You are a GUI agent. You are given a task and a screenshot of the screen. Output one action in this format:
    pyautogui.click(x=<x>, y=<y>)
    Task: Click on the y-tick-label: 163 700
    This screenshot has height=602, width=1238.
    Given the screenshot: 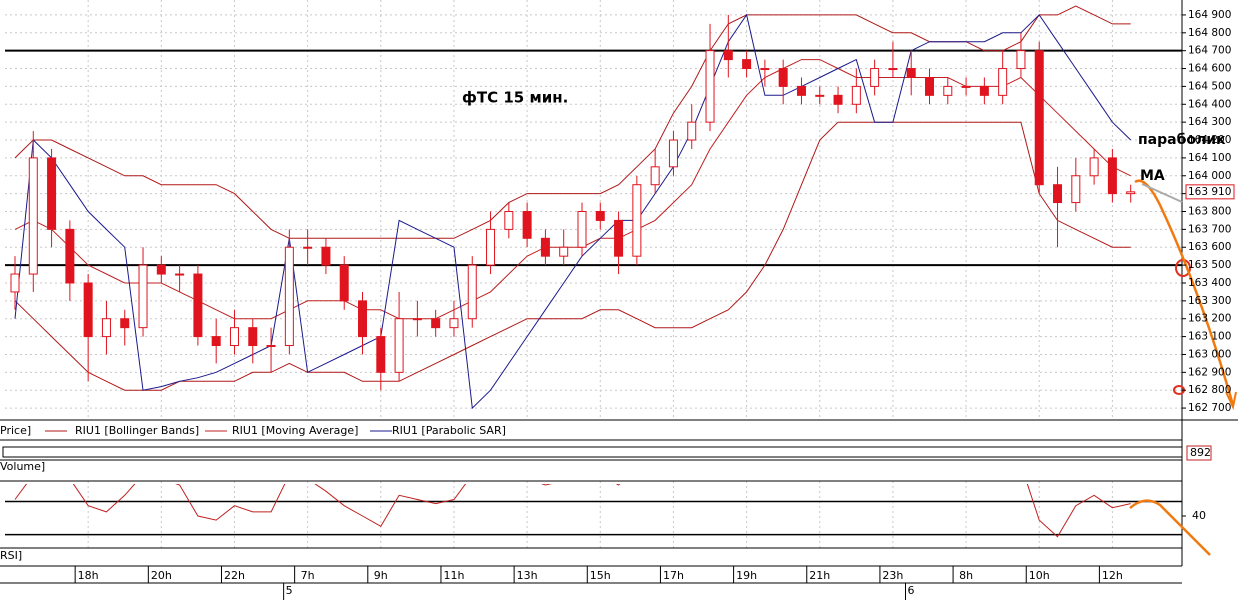 What is the action you would take?
    pyautogui.click(x=1209, y=229)
    